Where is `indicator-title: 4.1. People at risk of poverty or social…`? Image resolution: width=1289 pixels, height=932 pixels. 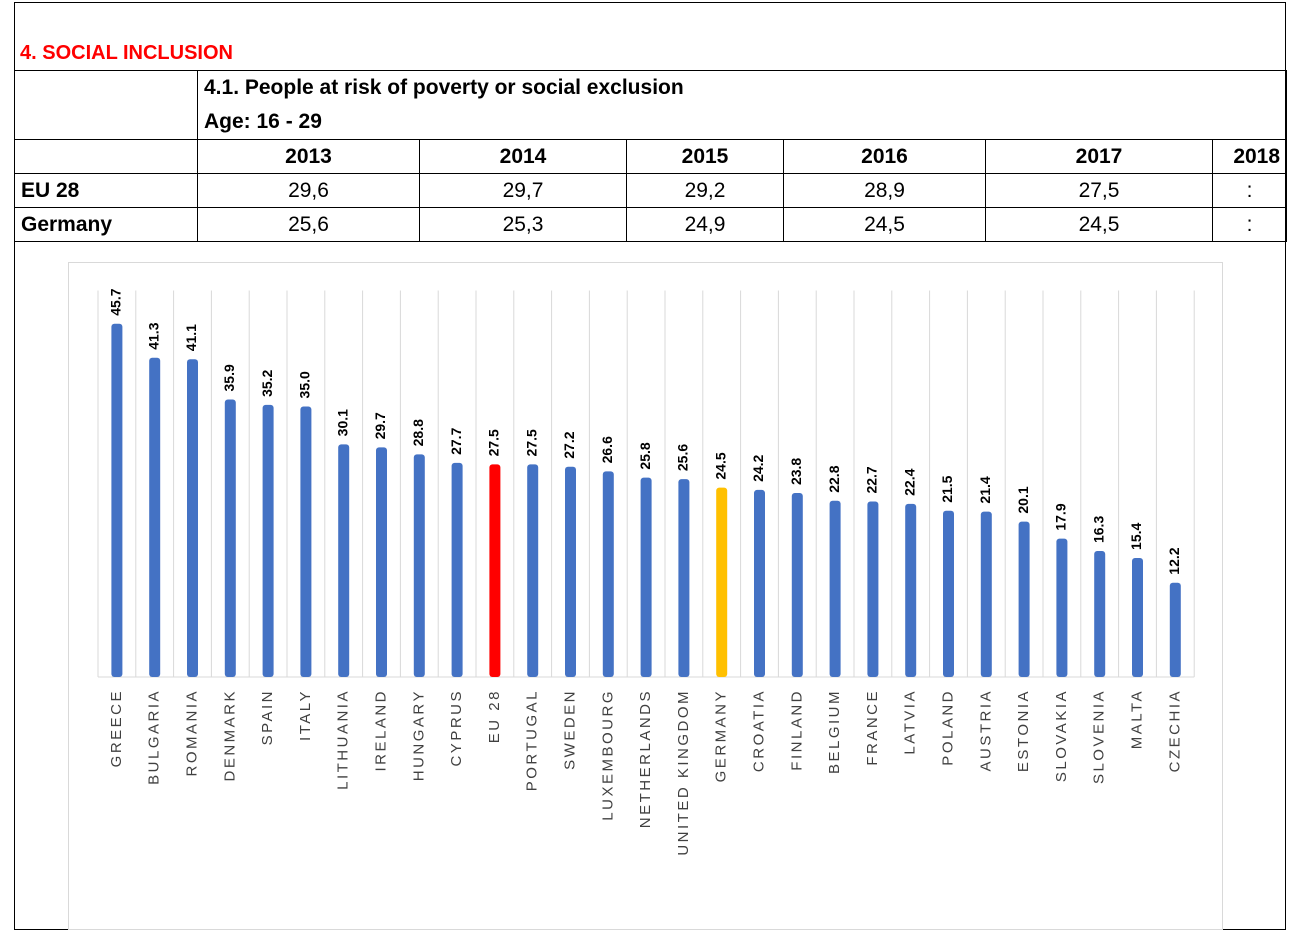 indicator-title: 4.1. People at risk of poverty or social… is located at coordinates (444, 87).